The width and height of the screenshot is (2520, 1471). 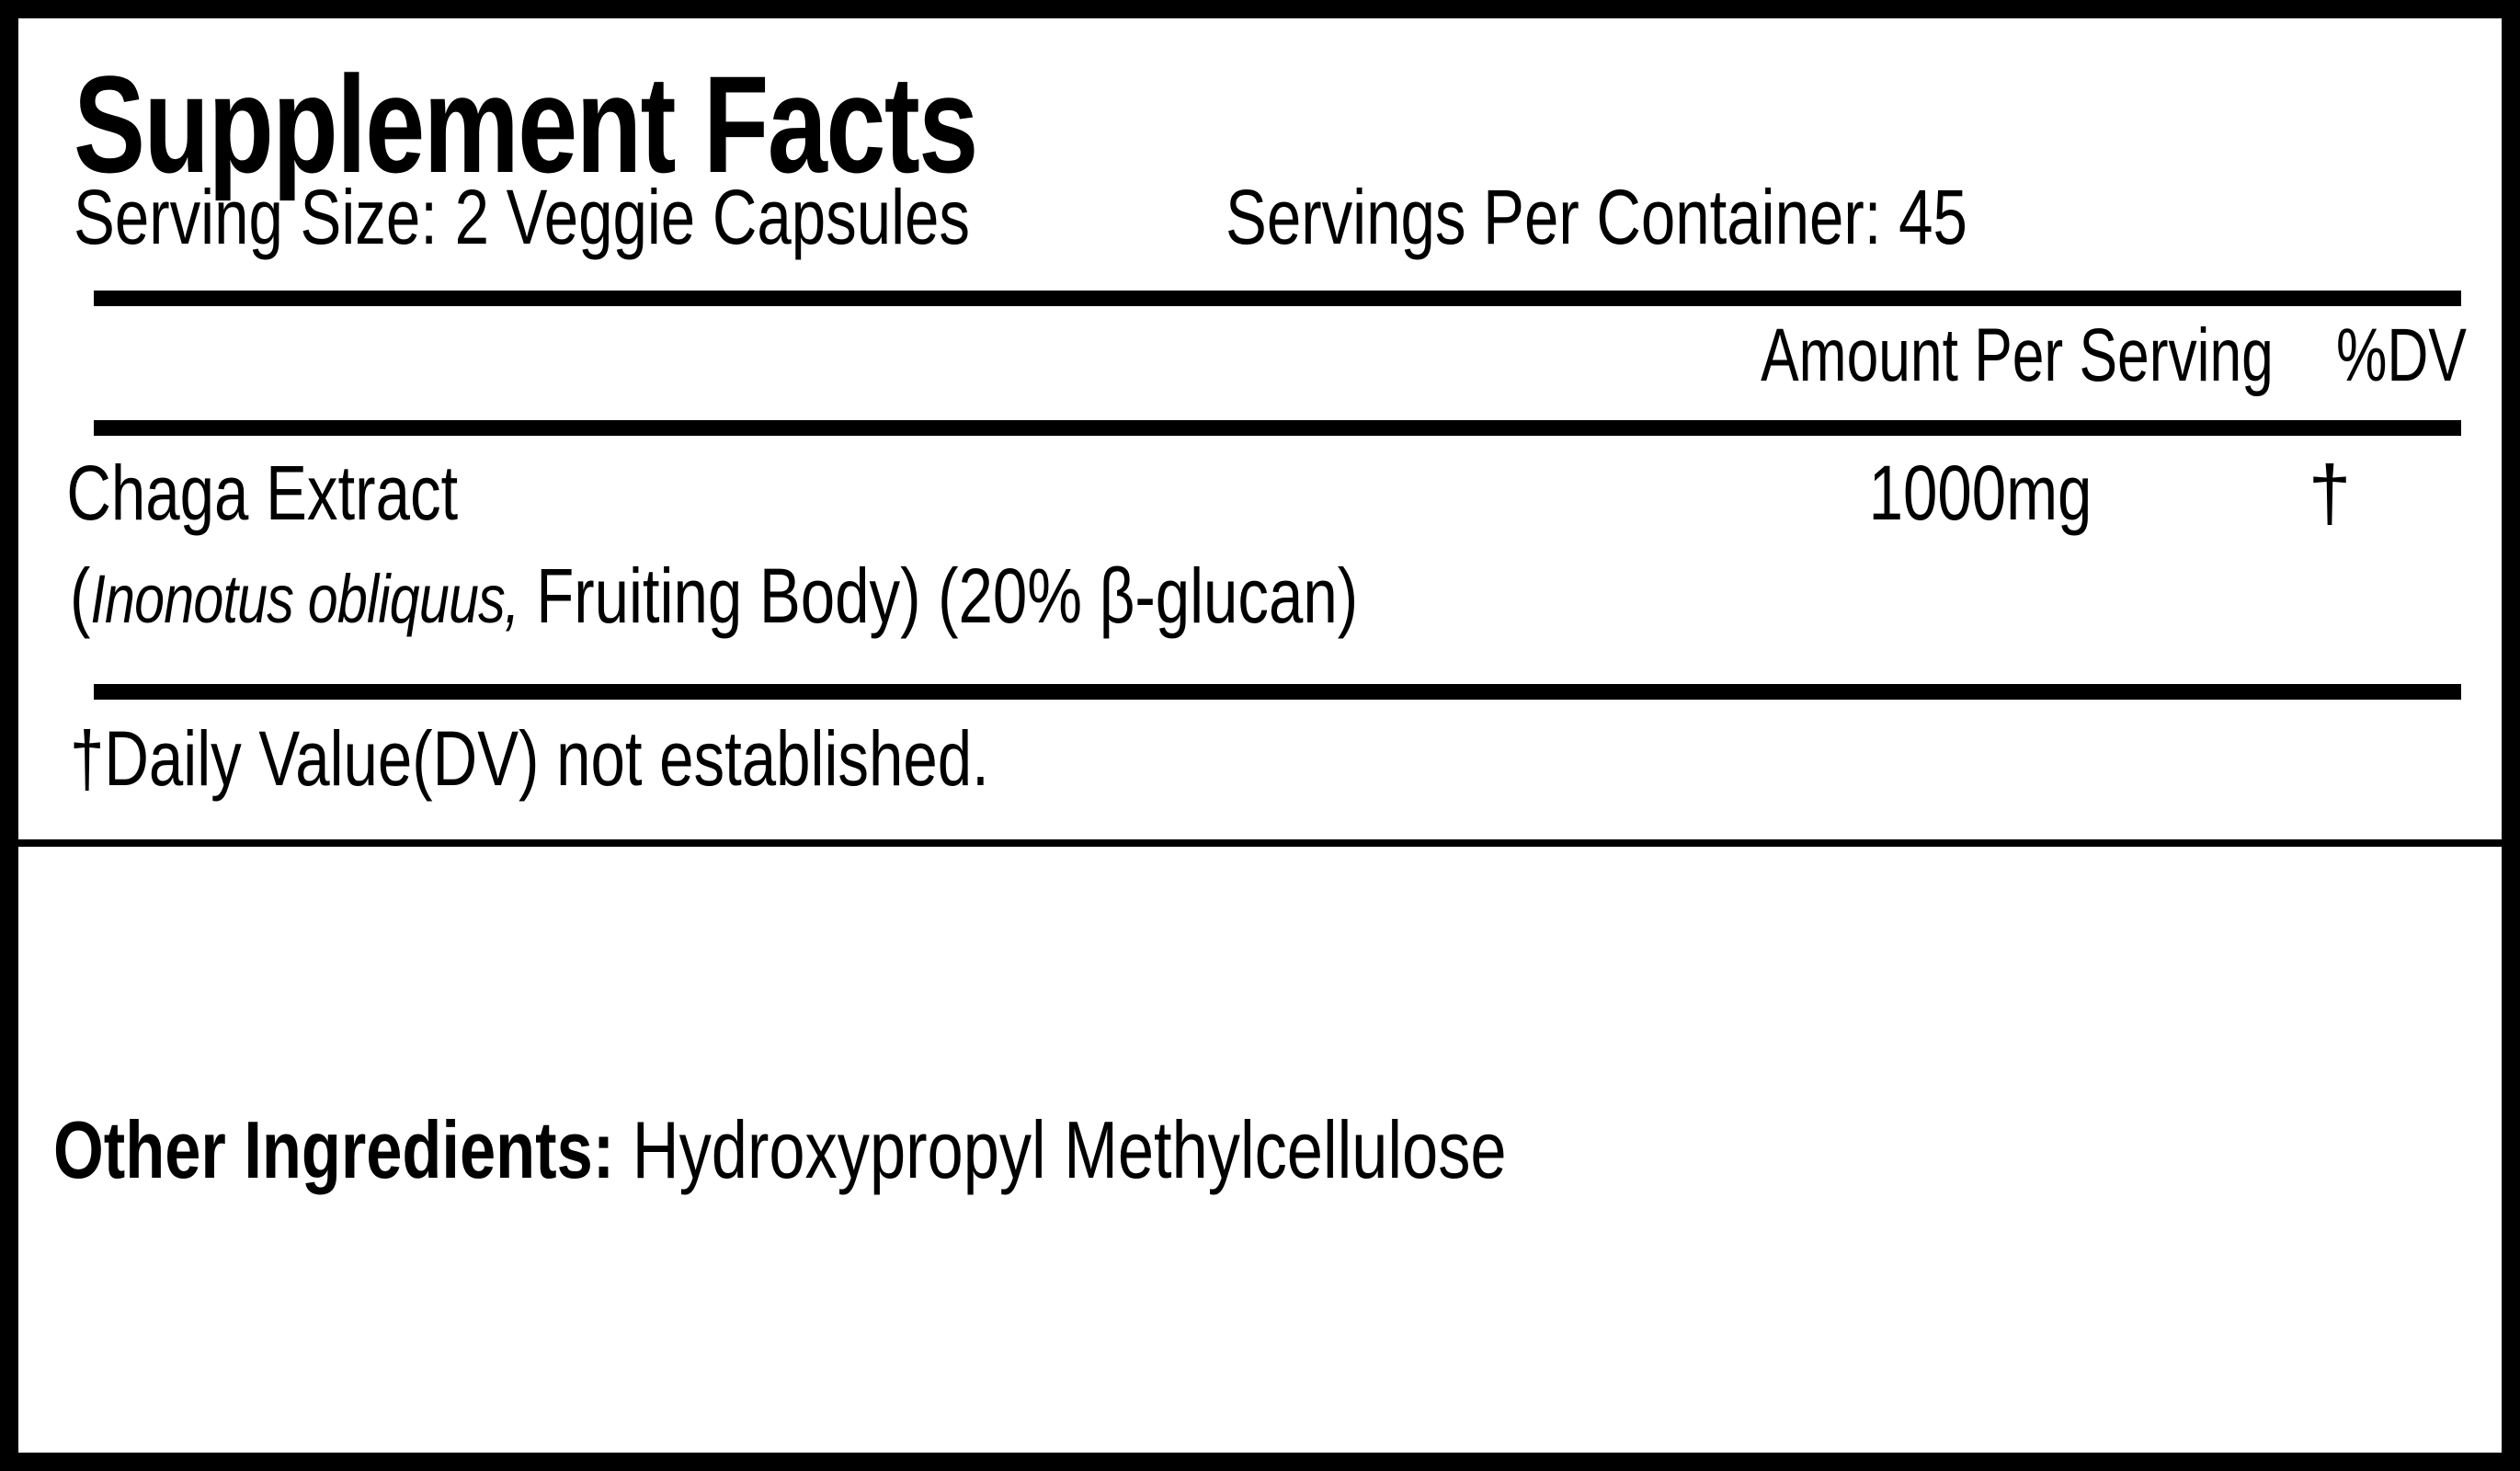 What do you see at coordinates (2330, 493) in the screenshot?
I see `nutrient-daily-value: †` at bounding box center [2330, 493].